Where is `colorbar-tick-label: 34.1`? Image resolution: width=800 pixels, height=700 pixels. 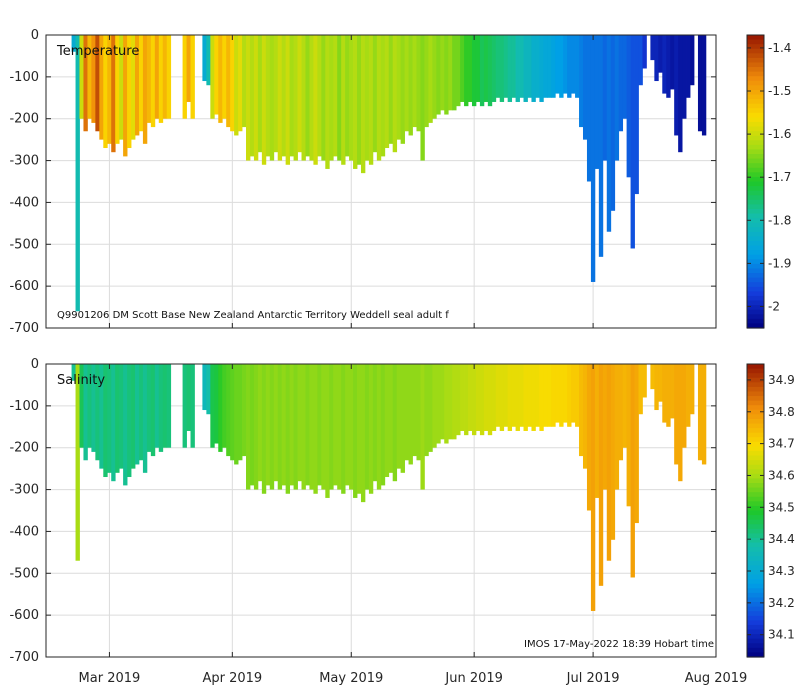
colorbar-tick-label: 34.1 is located at coordinates (781, 635).